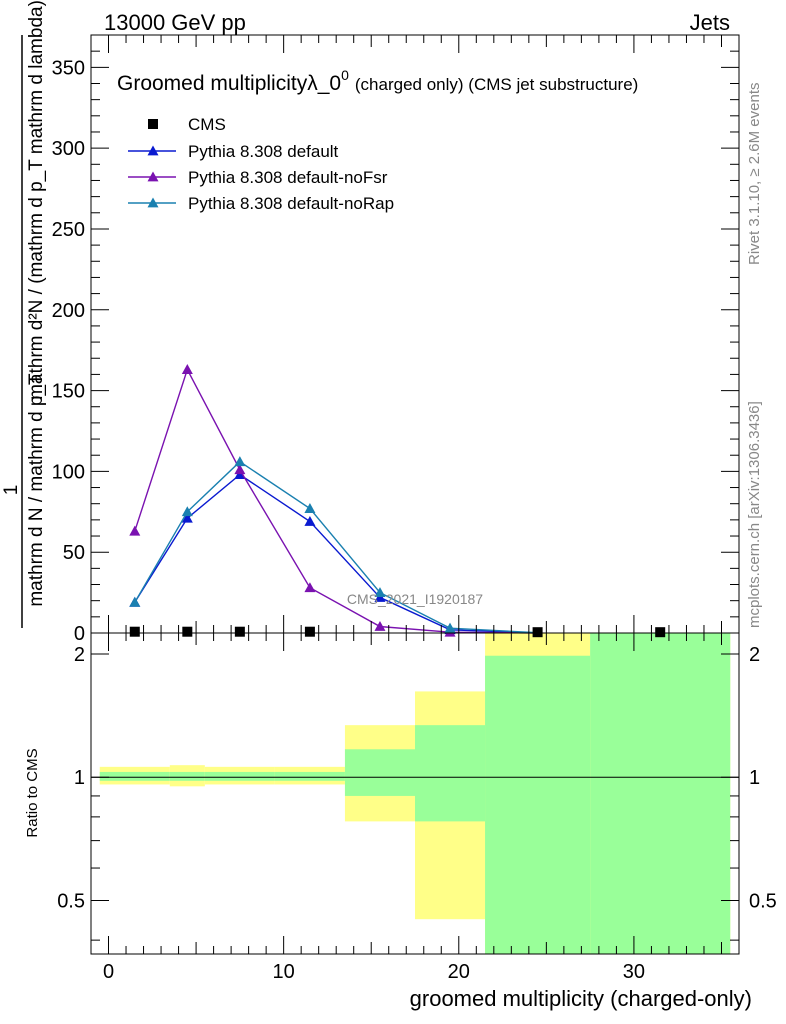  I want to click on x-tick-label: 0, so click(108, 972).